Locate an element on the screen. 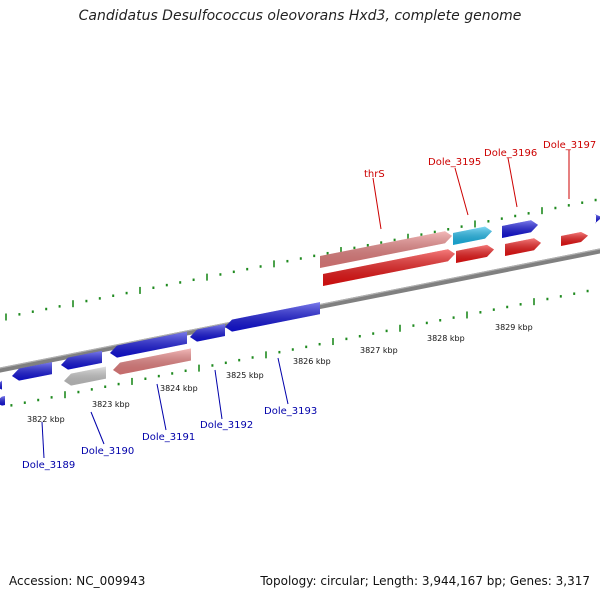 The image size is (600, 600). reverse-strand-genes is located at coordinates (160, 354).